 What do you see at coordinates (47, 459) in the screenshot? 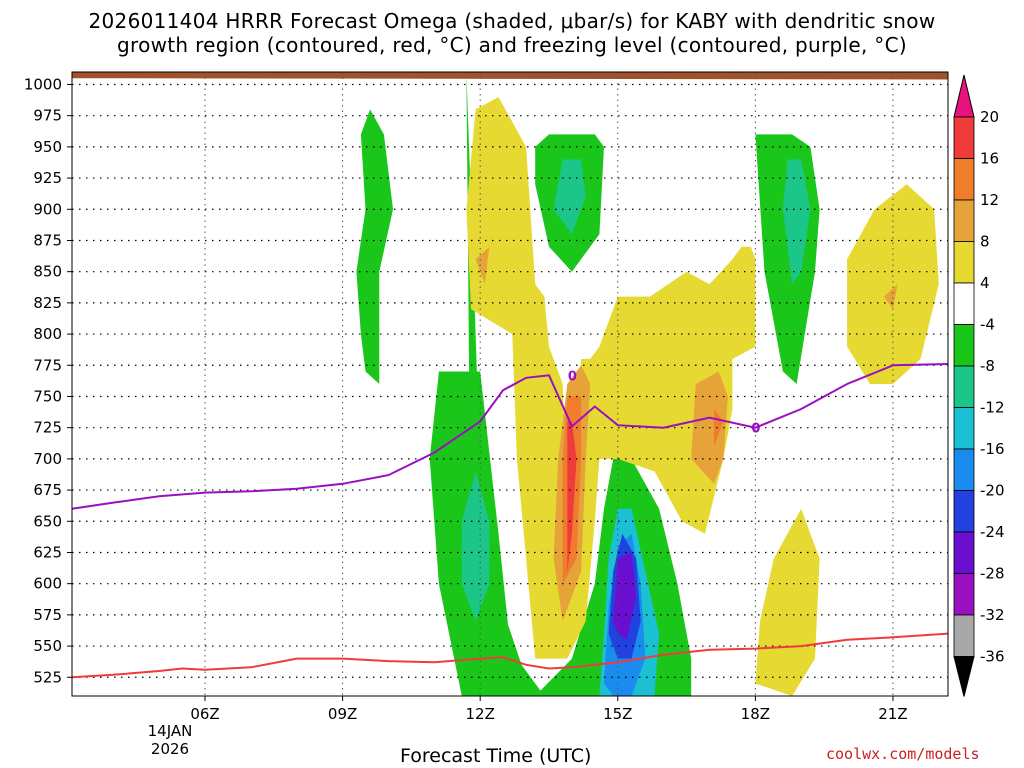
I see `y-tick-label-700: 700` at bounding box center [47, 459].